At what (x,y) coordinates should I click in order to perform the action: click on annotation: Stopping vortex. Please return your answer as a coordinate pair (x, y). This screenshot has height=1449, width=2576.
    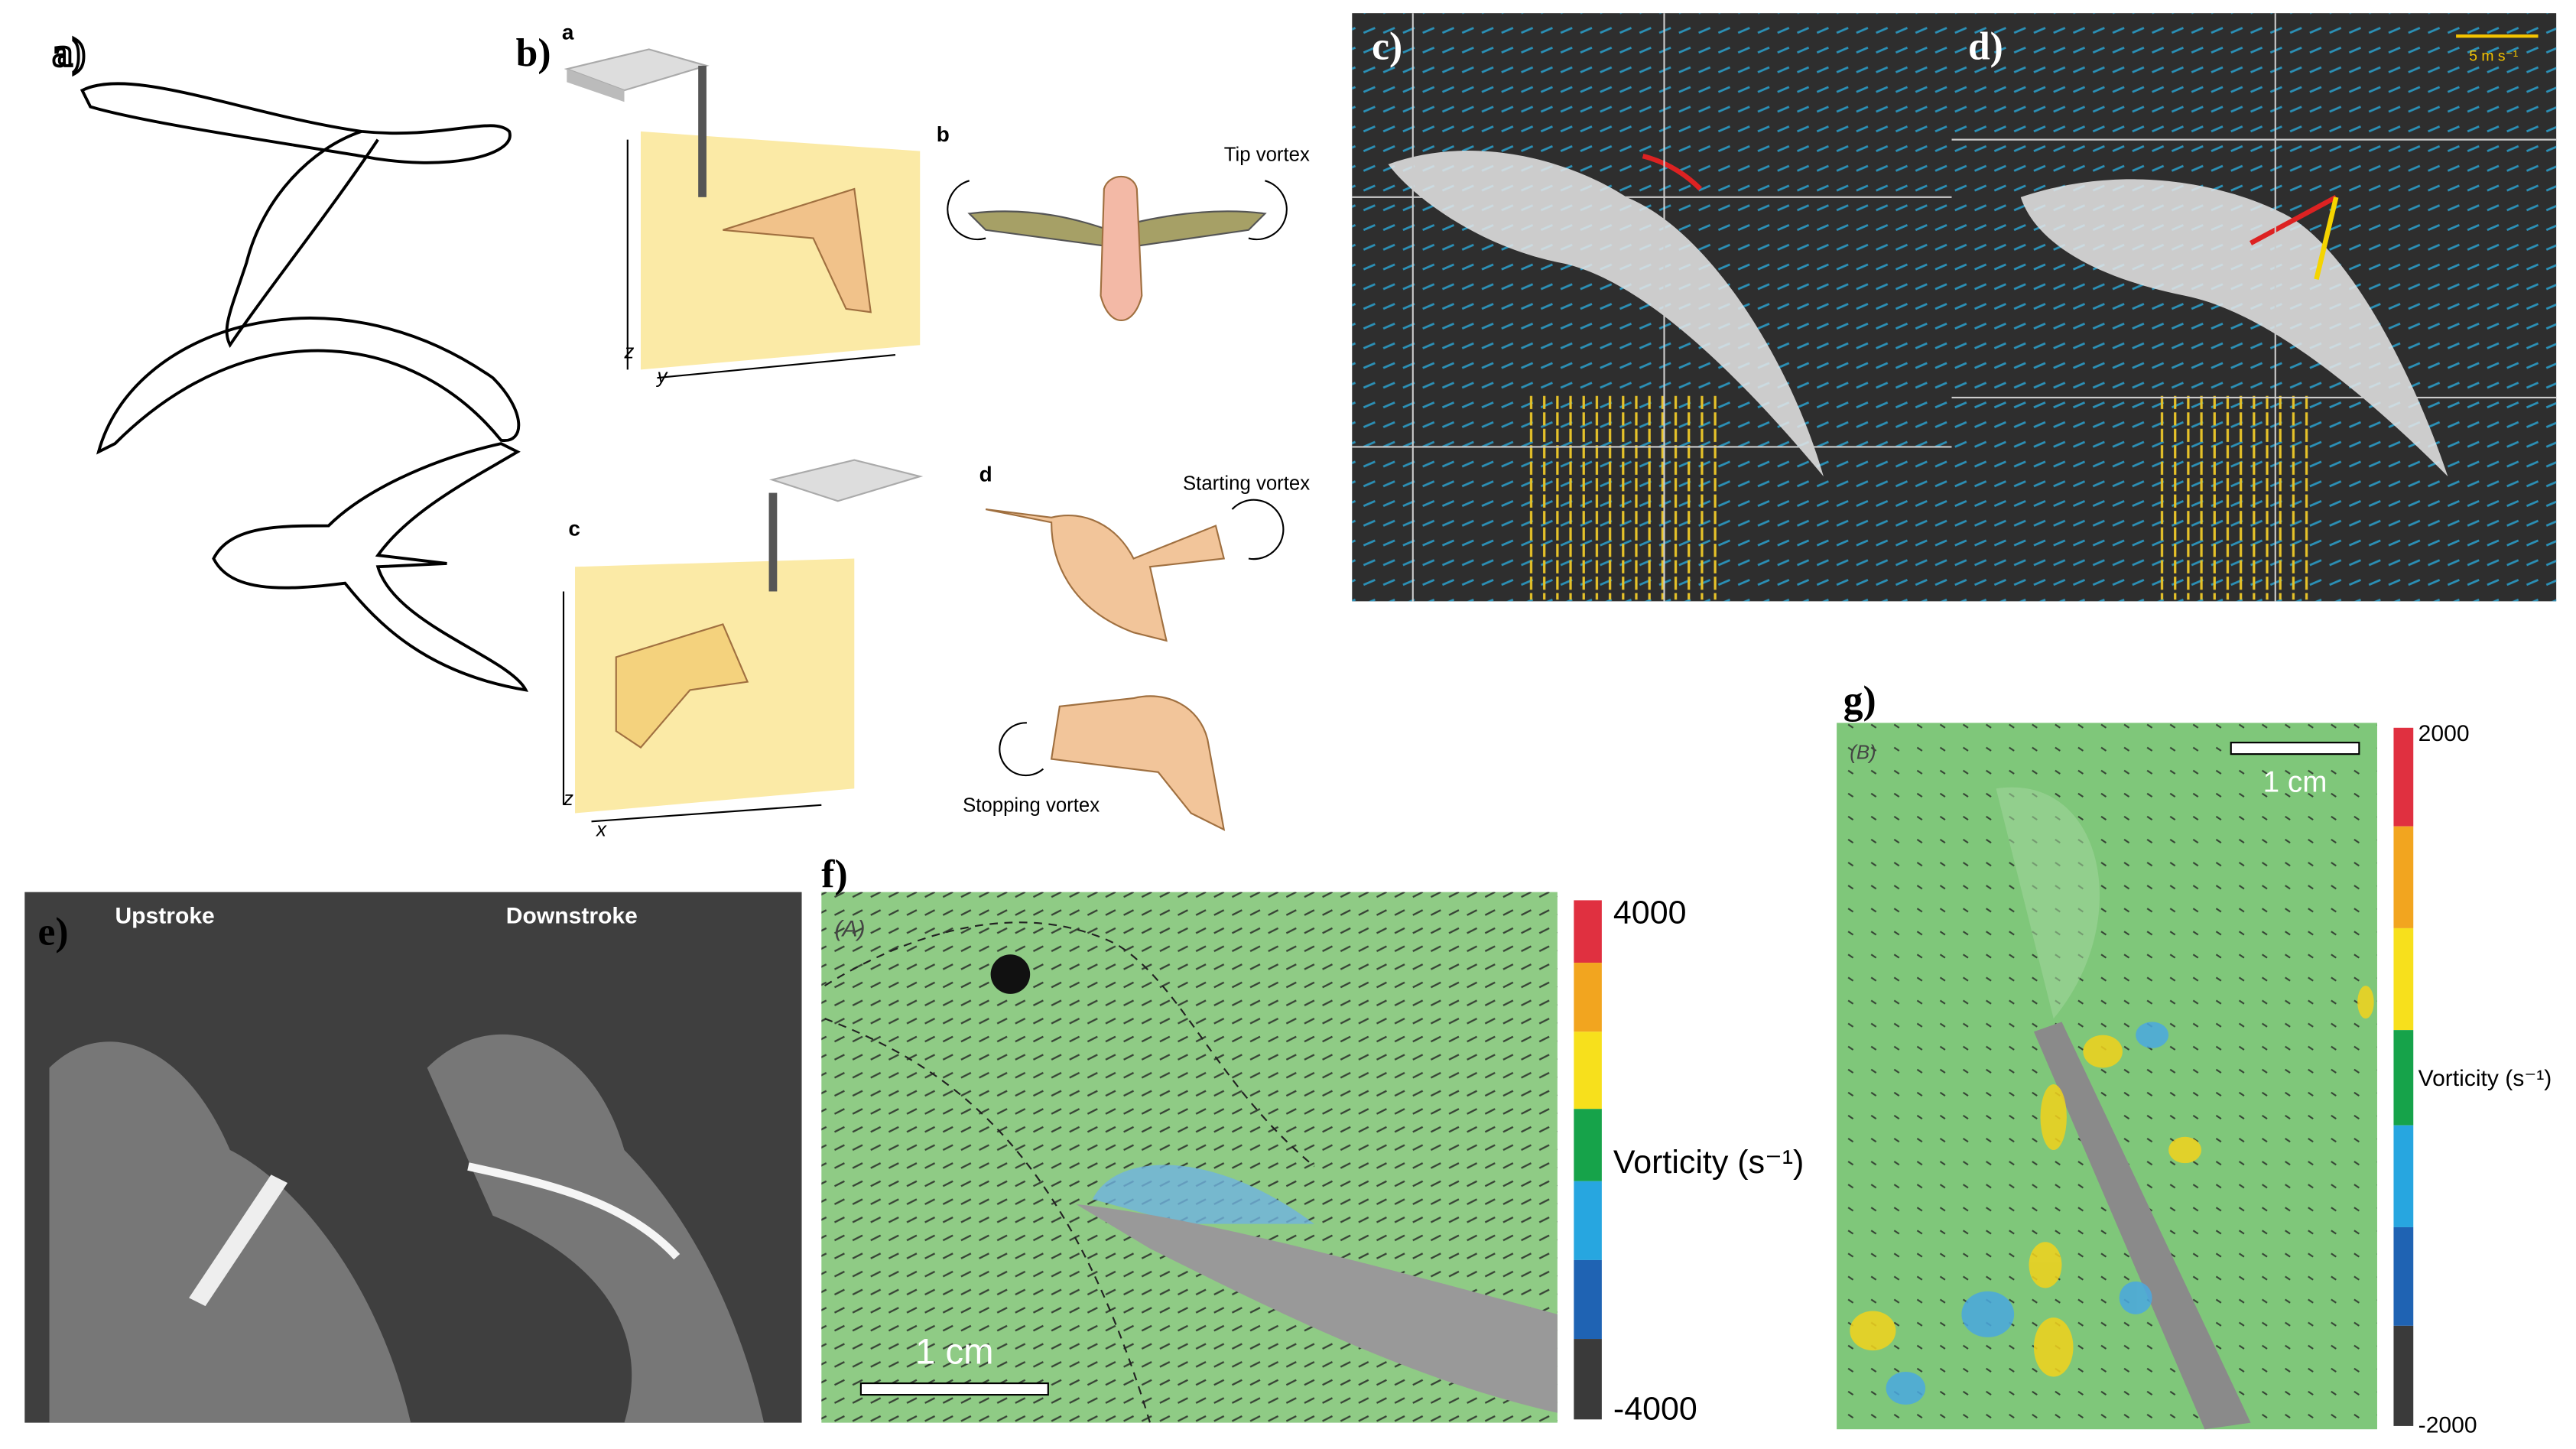
    Looking at the image, I should click on (1031, 805).